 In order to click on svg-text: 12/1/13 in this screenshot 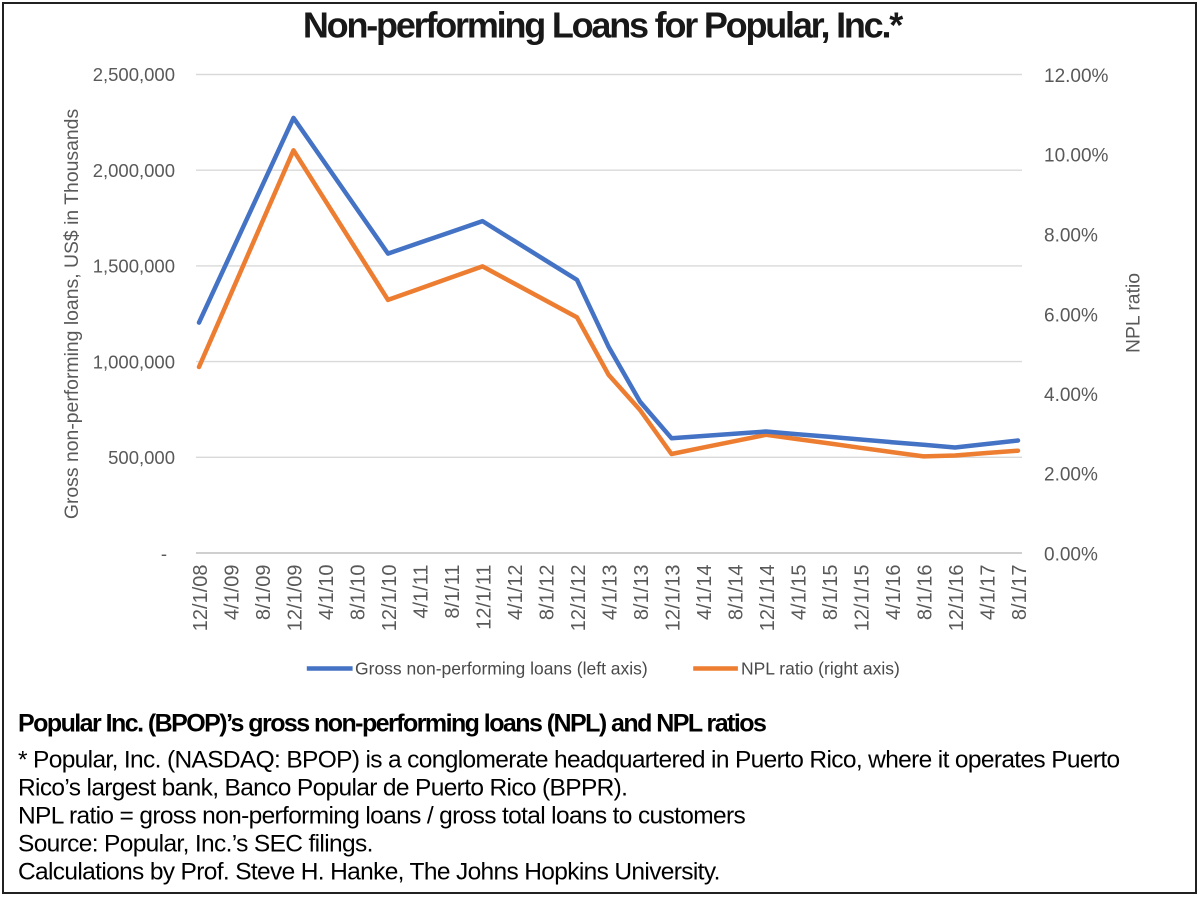, I will do `click(674, 598)`.